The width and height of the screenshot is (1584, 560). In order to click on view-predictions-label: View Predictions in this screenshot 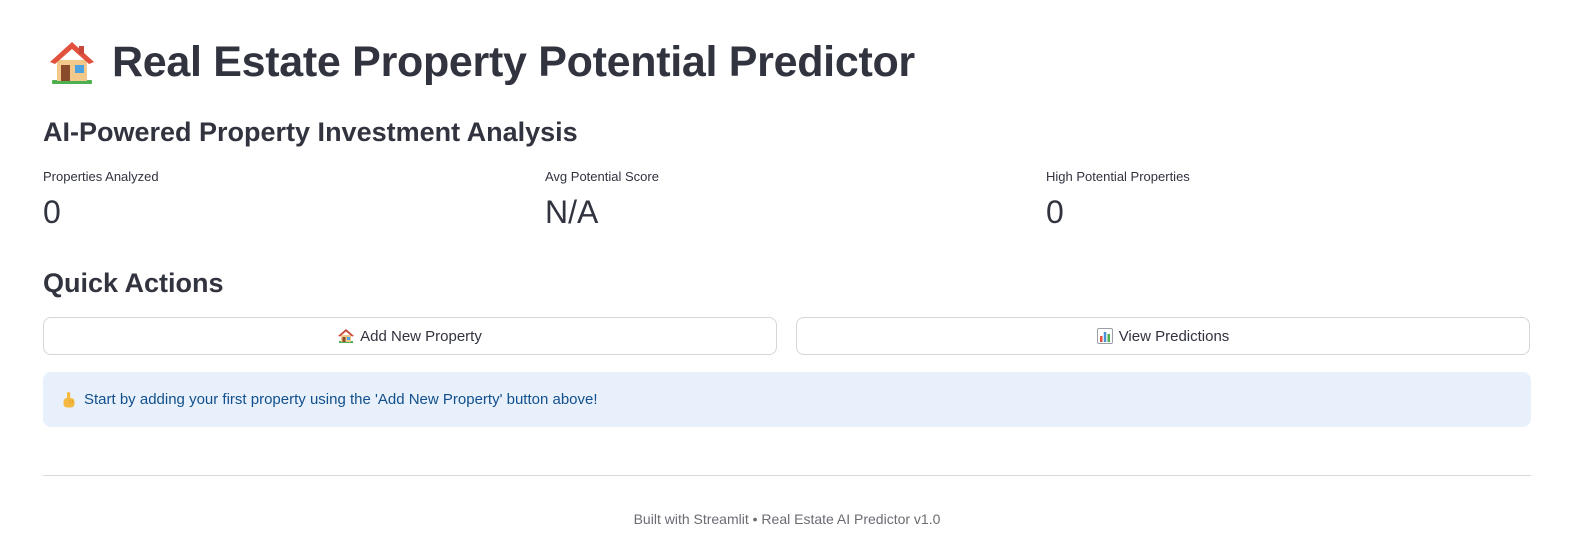, I will do `click(1174, 336)`.